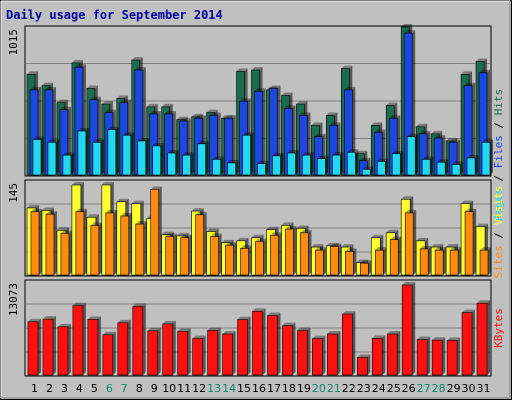 The height and width of the screenshot is (400, 512). Describe the element at coordinates (454, 339) in the screenshot. I see `kbytes-bar-29-top` at that location.